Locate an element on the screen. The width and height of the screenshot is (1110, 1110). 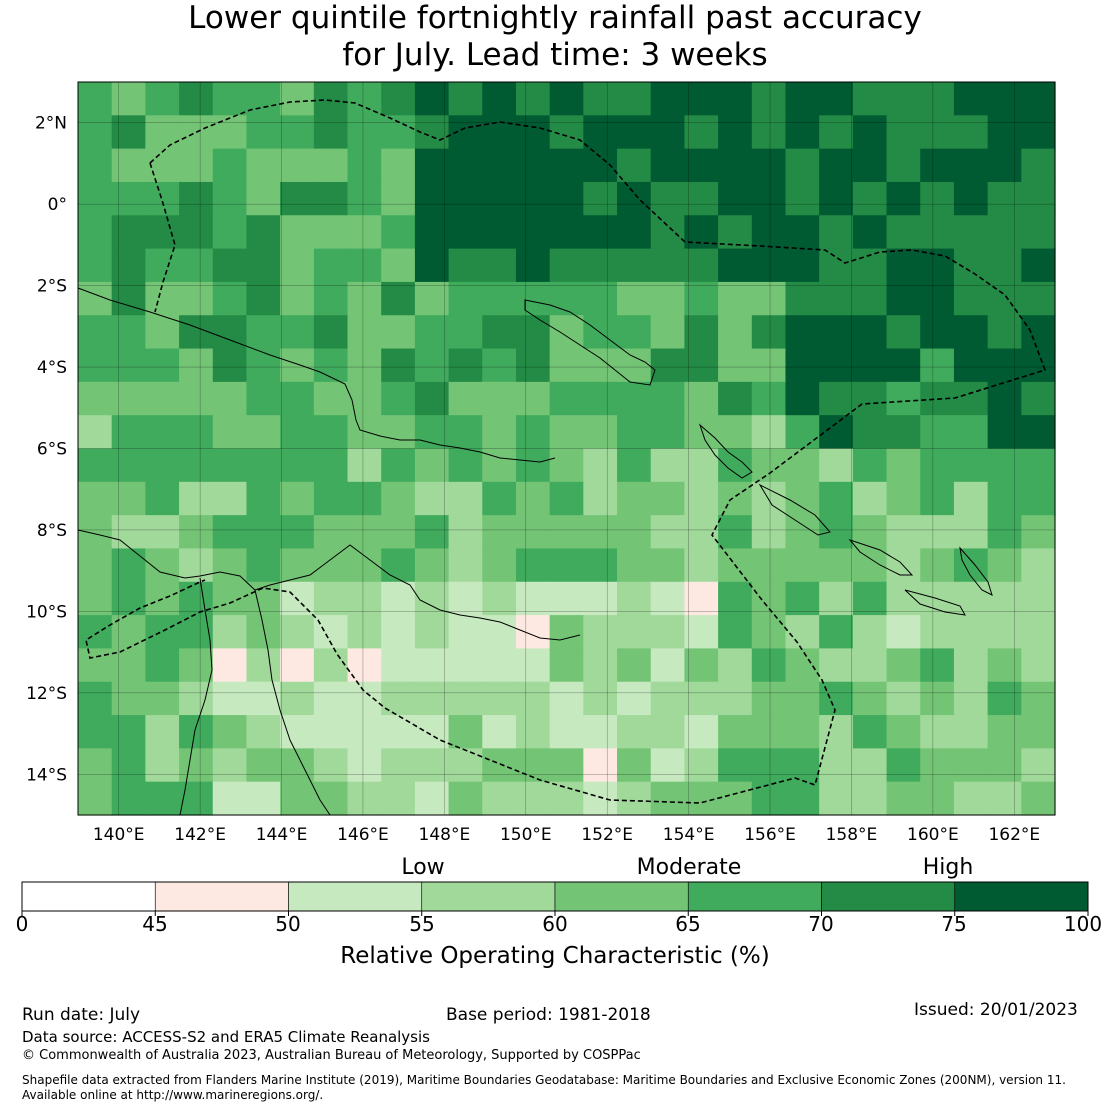
colorbar-tick-label: 60 is located at coordinates (555, 924).